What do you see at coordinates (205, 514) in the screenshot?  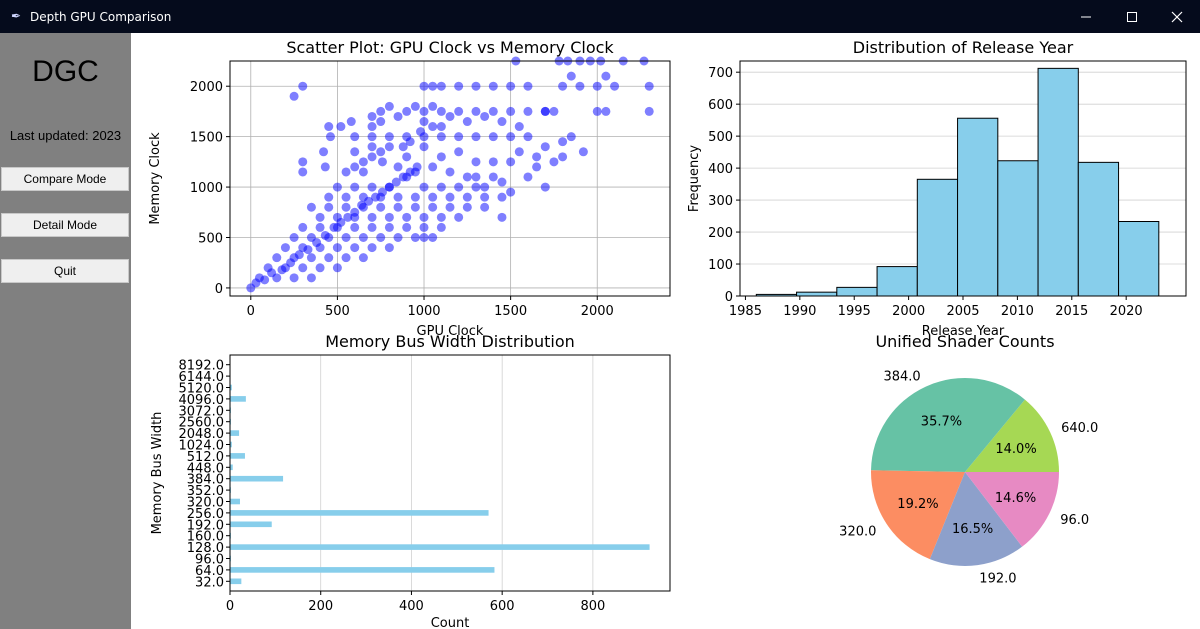 I see `hbar-category-label: 256.0` at bounding box center [205, 514].